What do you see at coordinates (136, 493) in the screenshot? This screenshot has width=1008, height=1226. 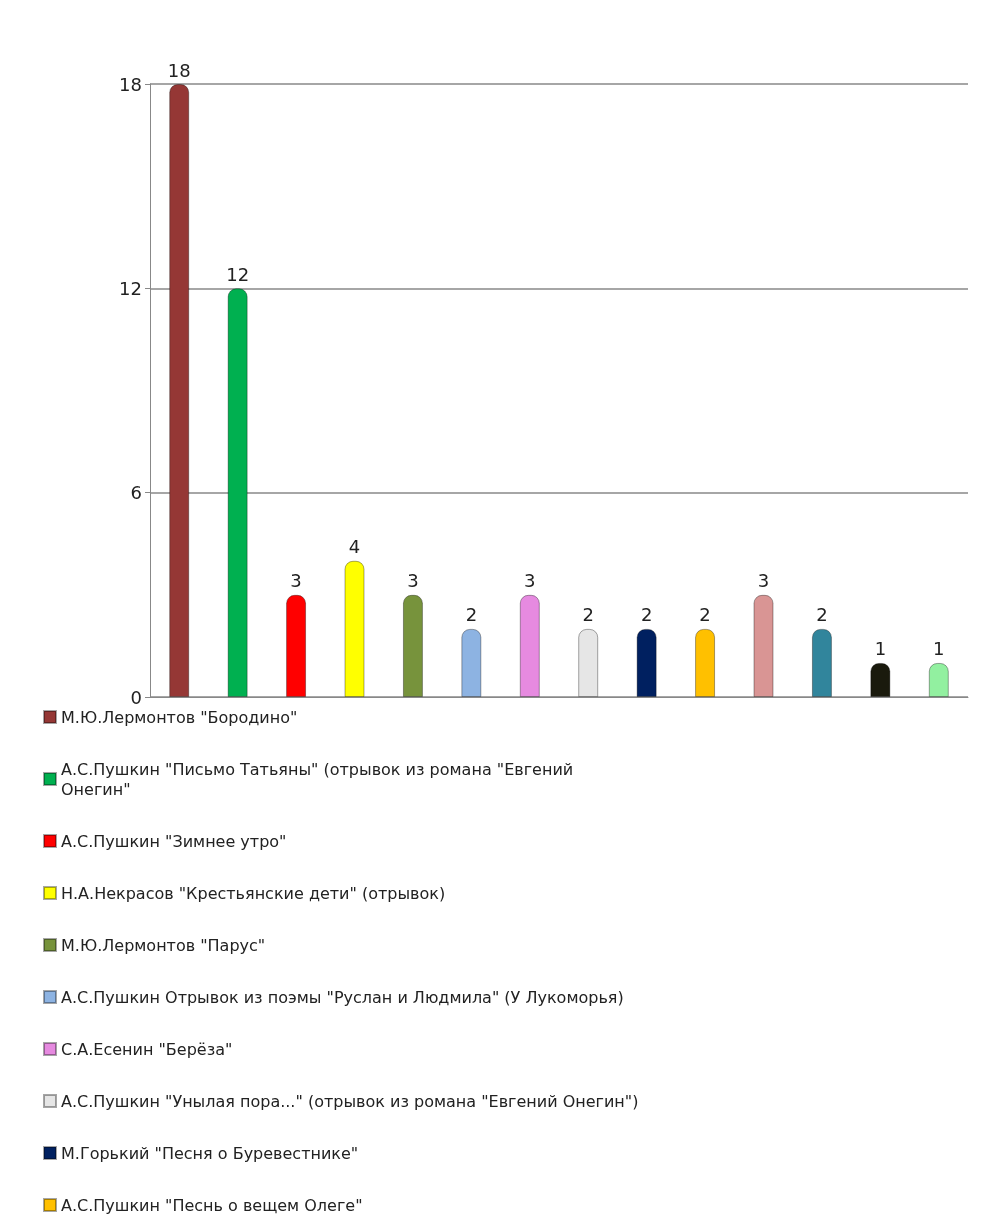 I see `y-tick-label: 6` at bounding box center [136, 493].